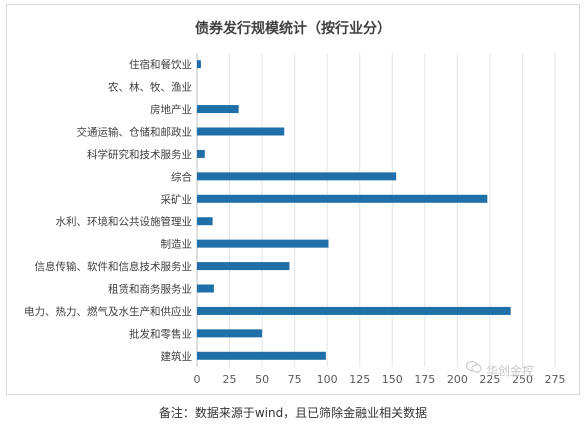 This screenshot has width=586, height=428. I want to click on x-tick-label: 50, so click(262, 379).